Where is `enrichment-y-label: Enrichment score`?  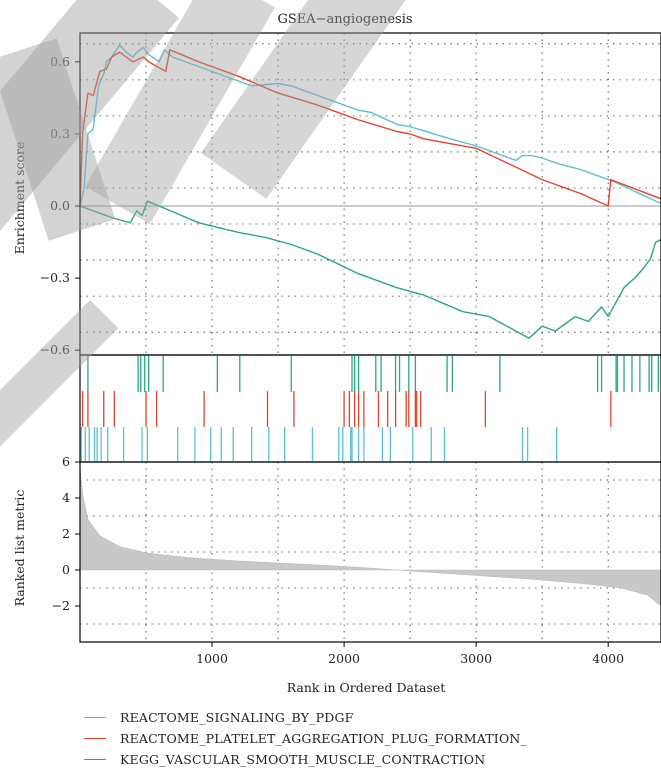
enrichment-y-label: Enrichment score is located at coordinates (19, 198).